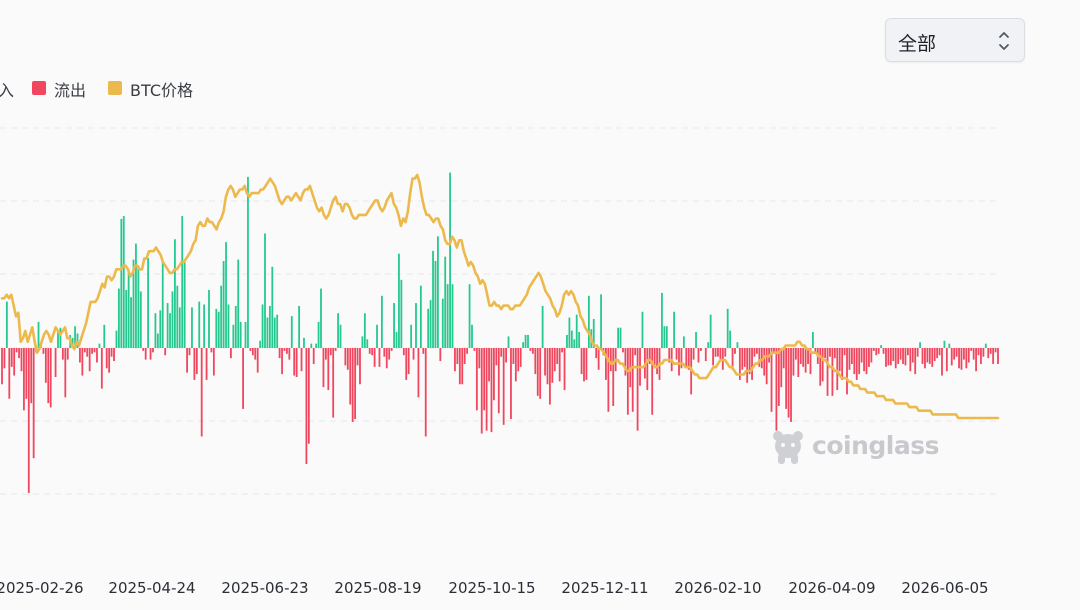 This screenshot has height=610, width=1080. What do you see at coordinates (788, 447) in the screenshot?
I see `coinglass-logo-icon` at bounding box center [788, 447].